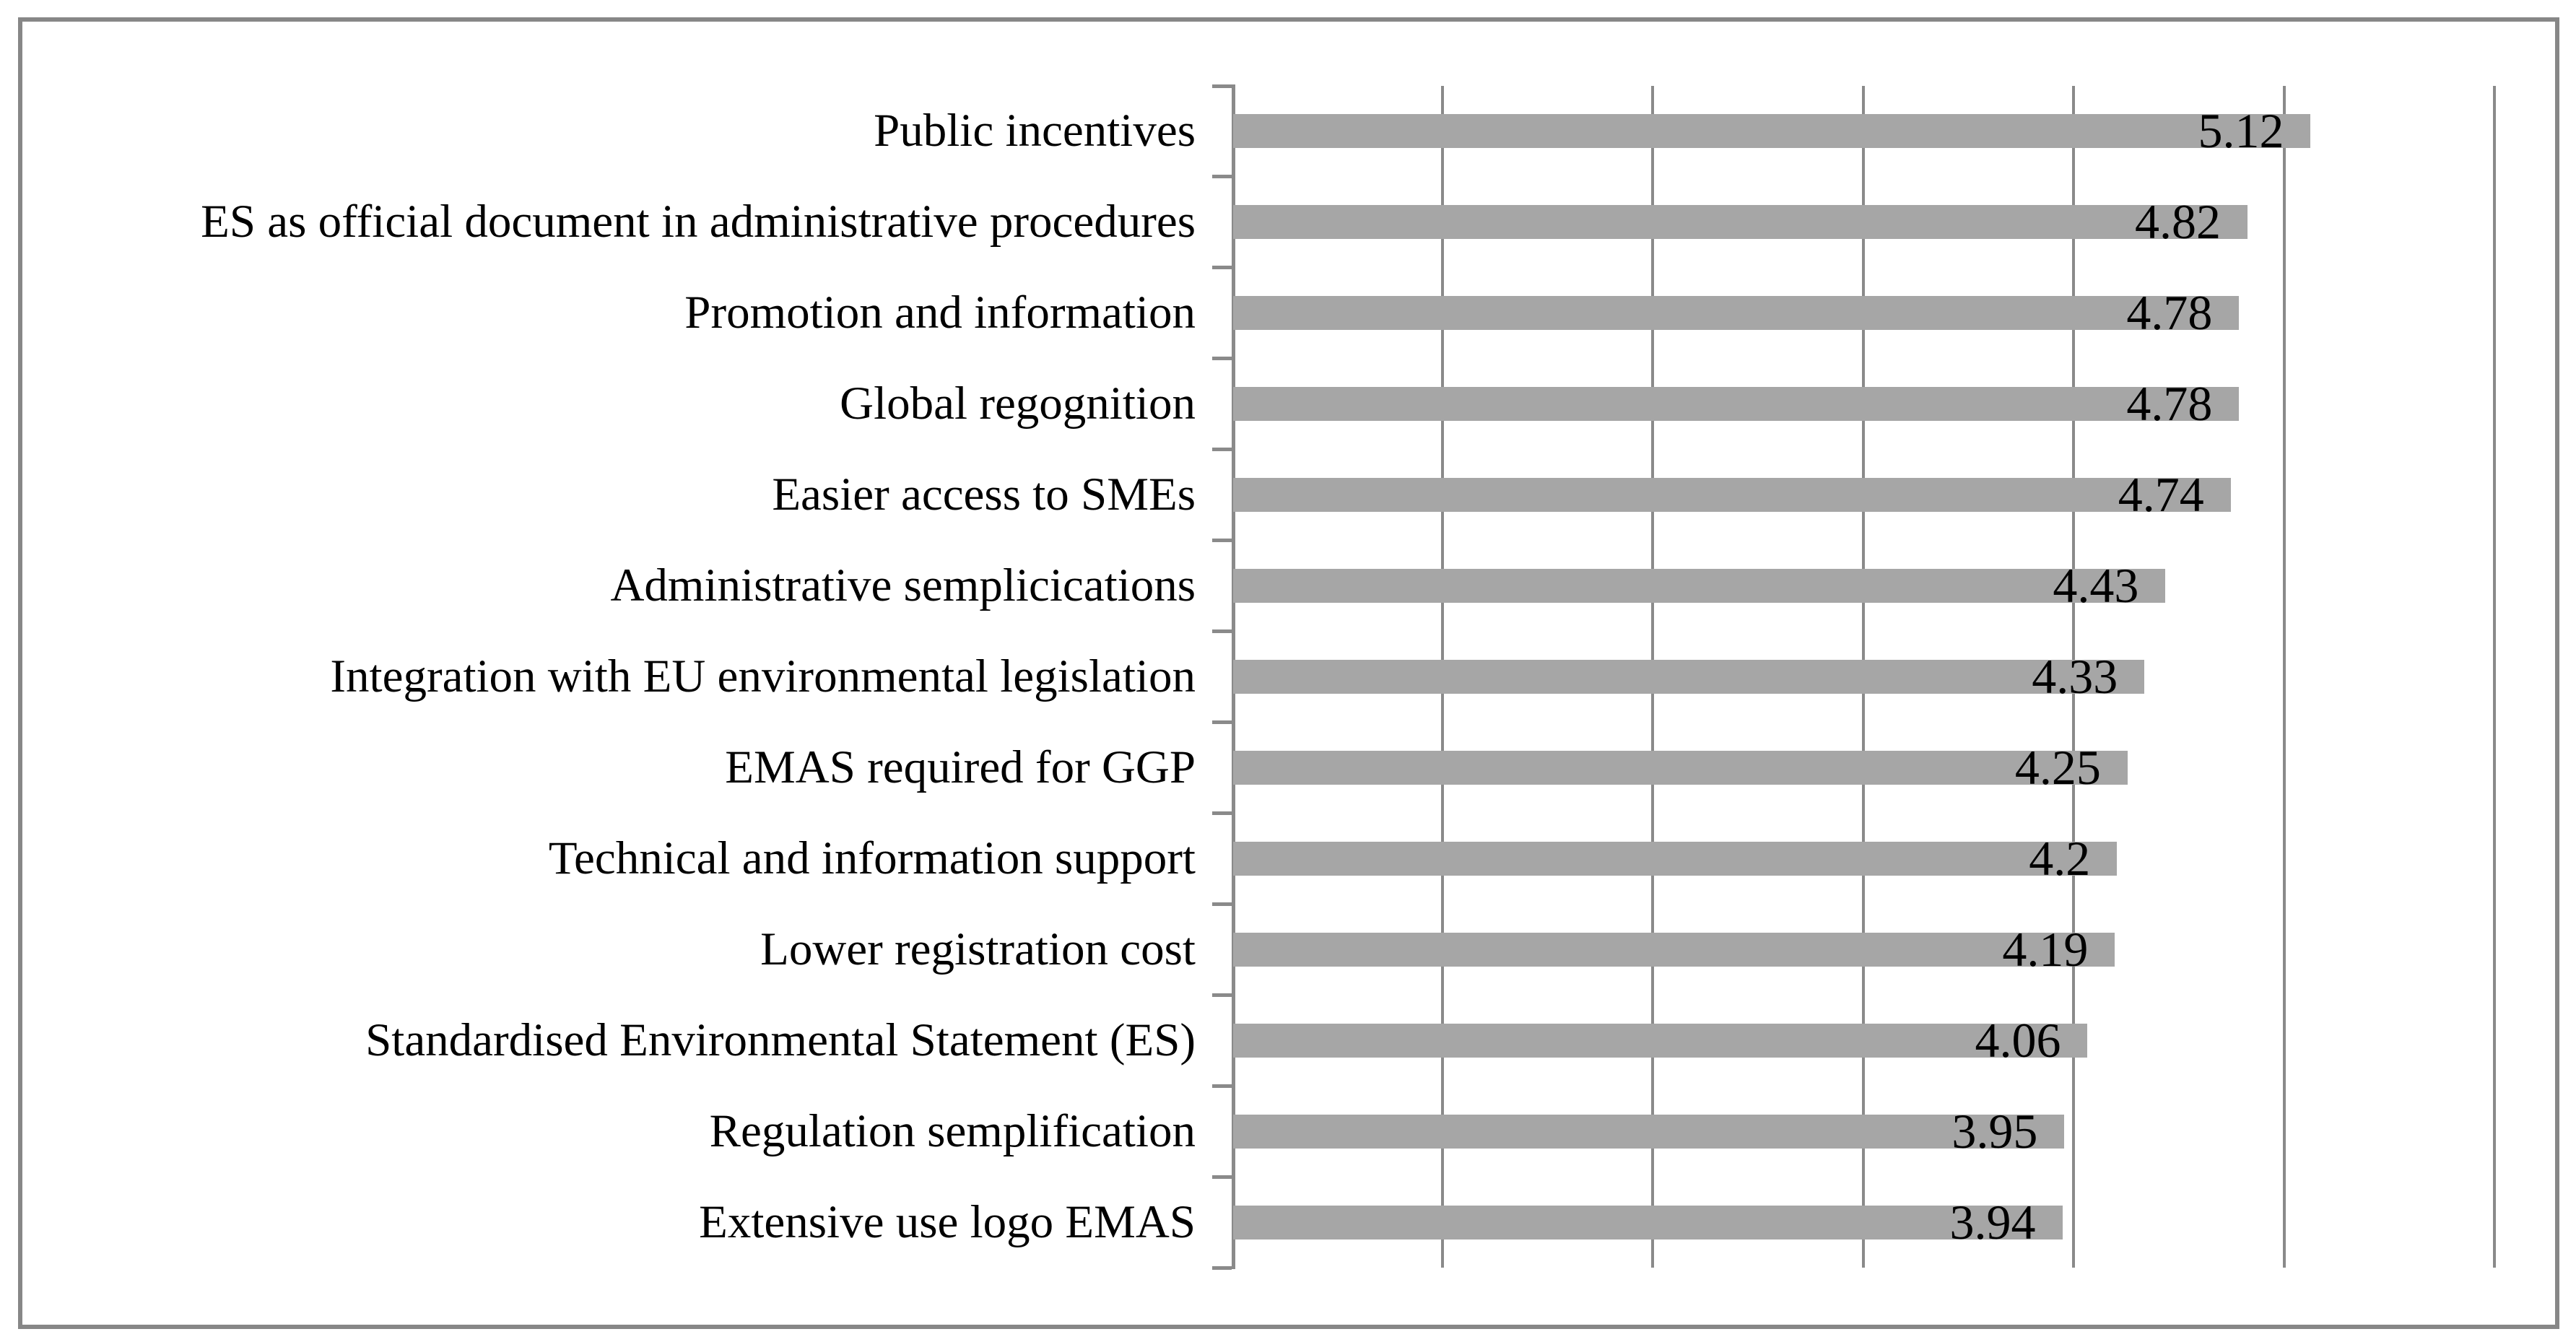 This screenshot has width=2576, height=1342. Describe the element at coordinates (2060, 858) in the screenshot. I see `value-label: 4.2` at that location.